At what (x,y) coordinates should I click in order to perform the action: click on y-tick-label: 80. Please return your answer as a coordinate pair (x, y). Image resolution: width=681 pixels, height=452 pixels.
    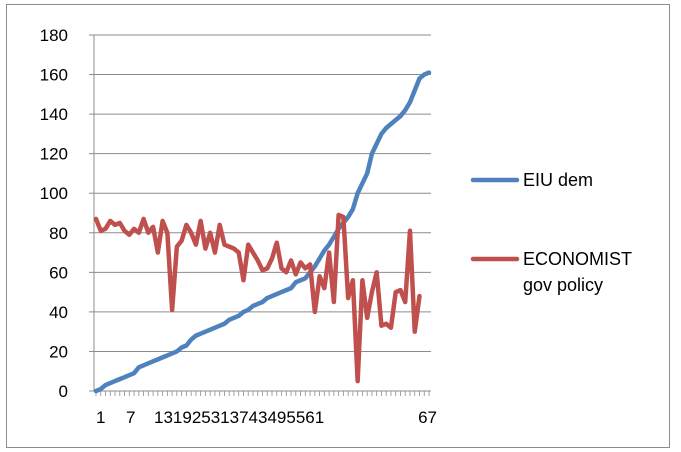
    Looking at the image, I should click on (58, 233).